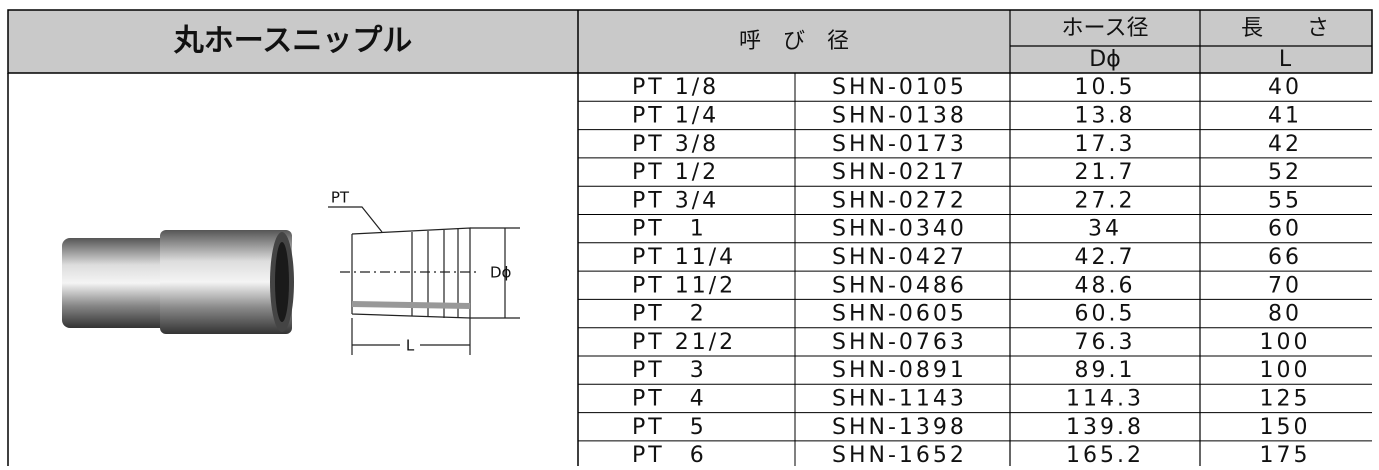 The width and height of the screenshot is (1379, 470). I want to click on cell: 21.7, so click(1105, 172).